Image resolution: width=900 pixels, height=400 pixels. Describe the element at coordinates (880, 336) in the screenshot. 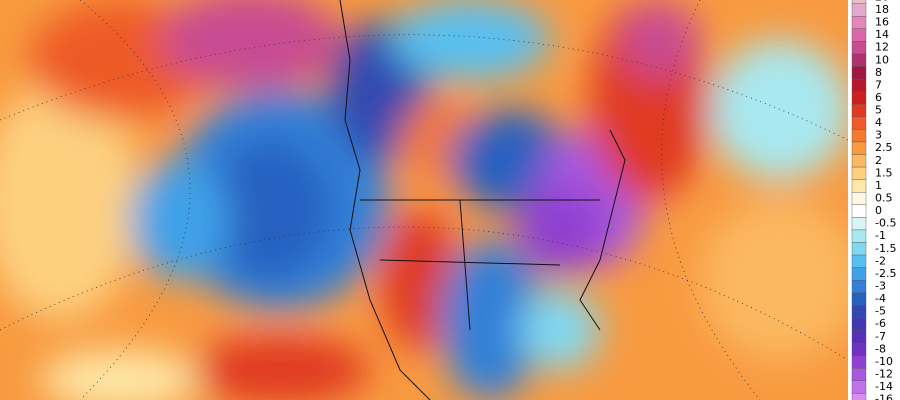

I see `colorbar-label: -7` at that location.